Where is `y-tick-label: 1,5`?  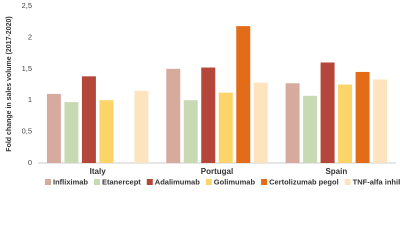
y-tick-label: 1,5 is located at coordinates (27, 68).